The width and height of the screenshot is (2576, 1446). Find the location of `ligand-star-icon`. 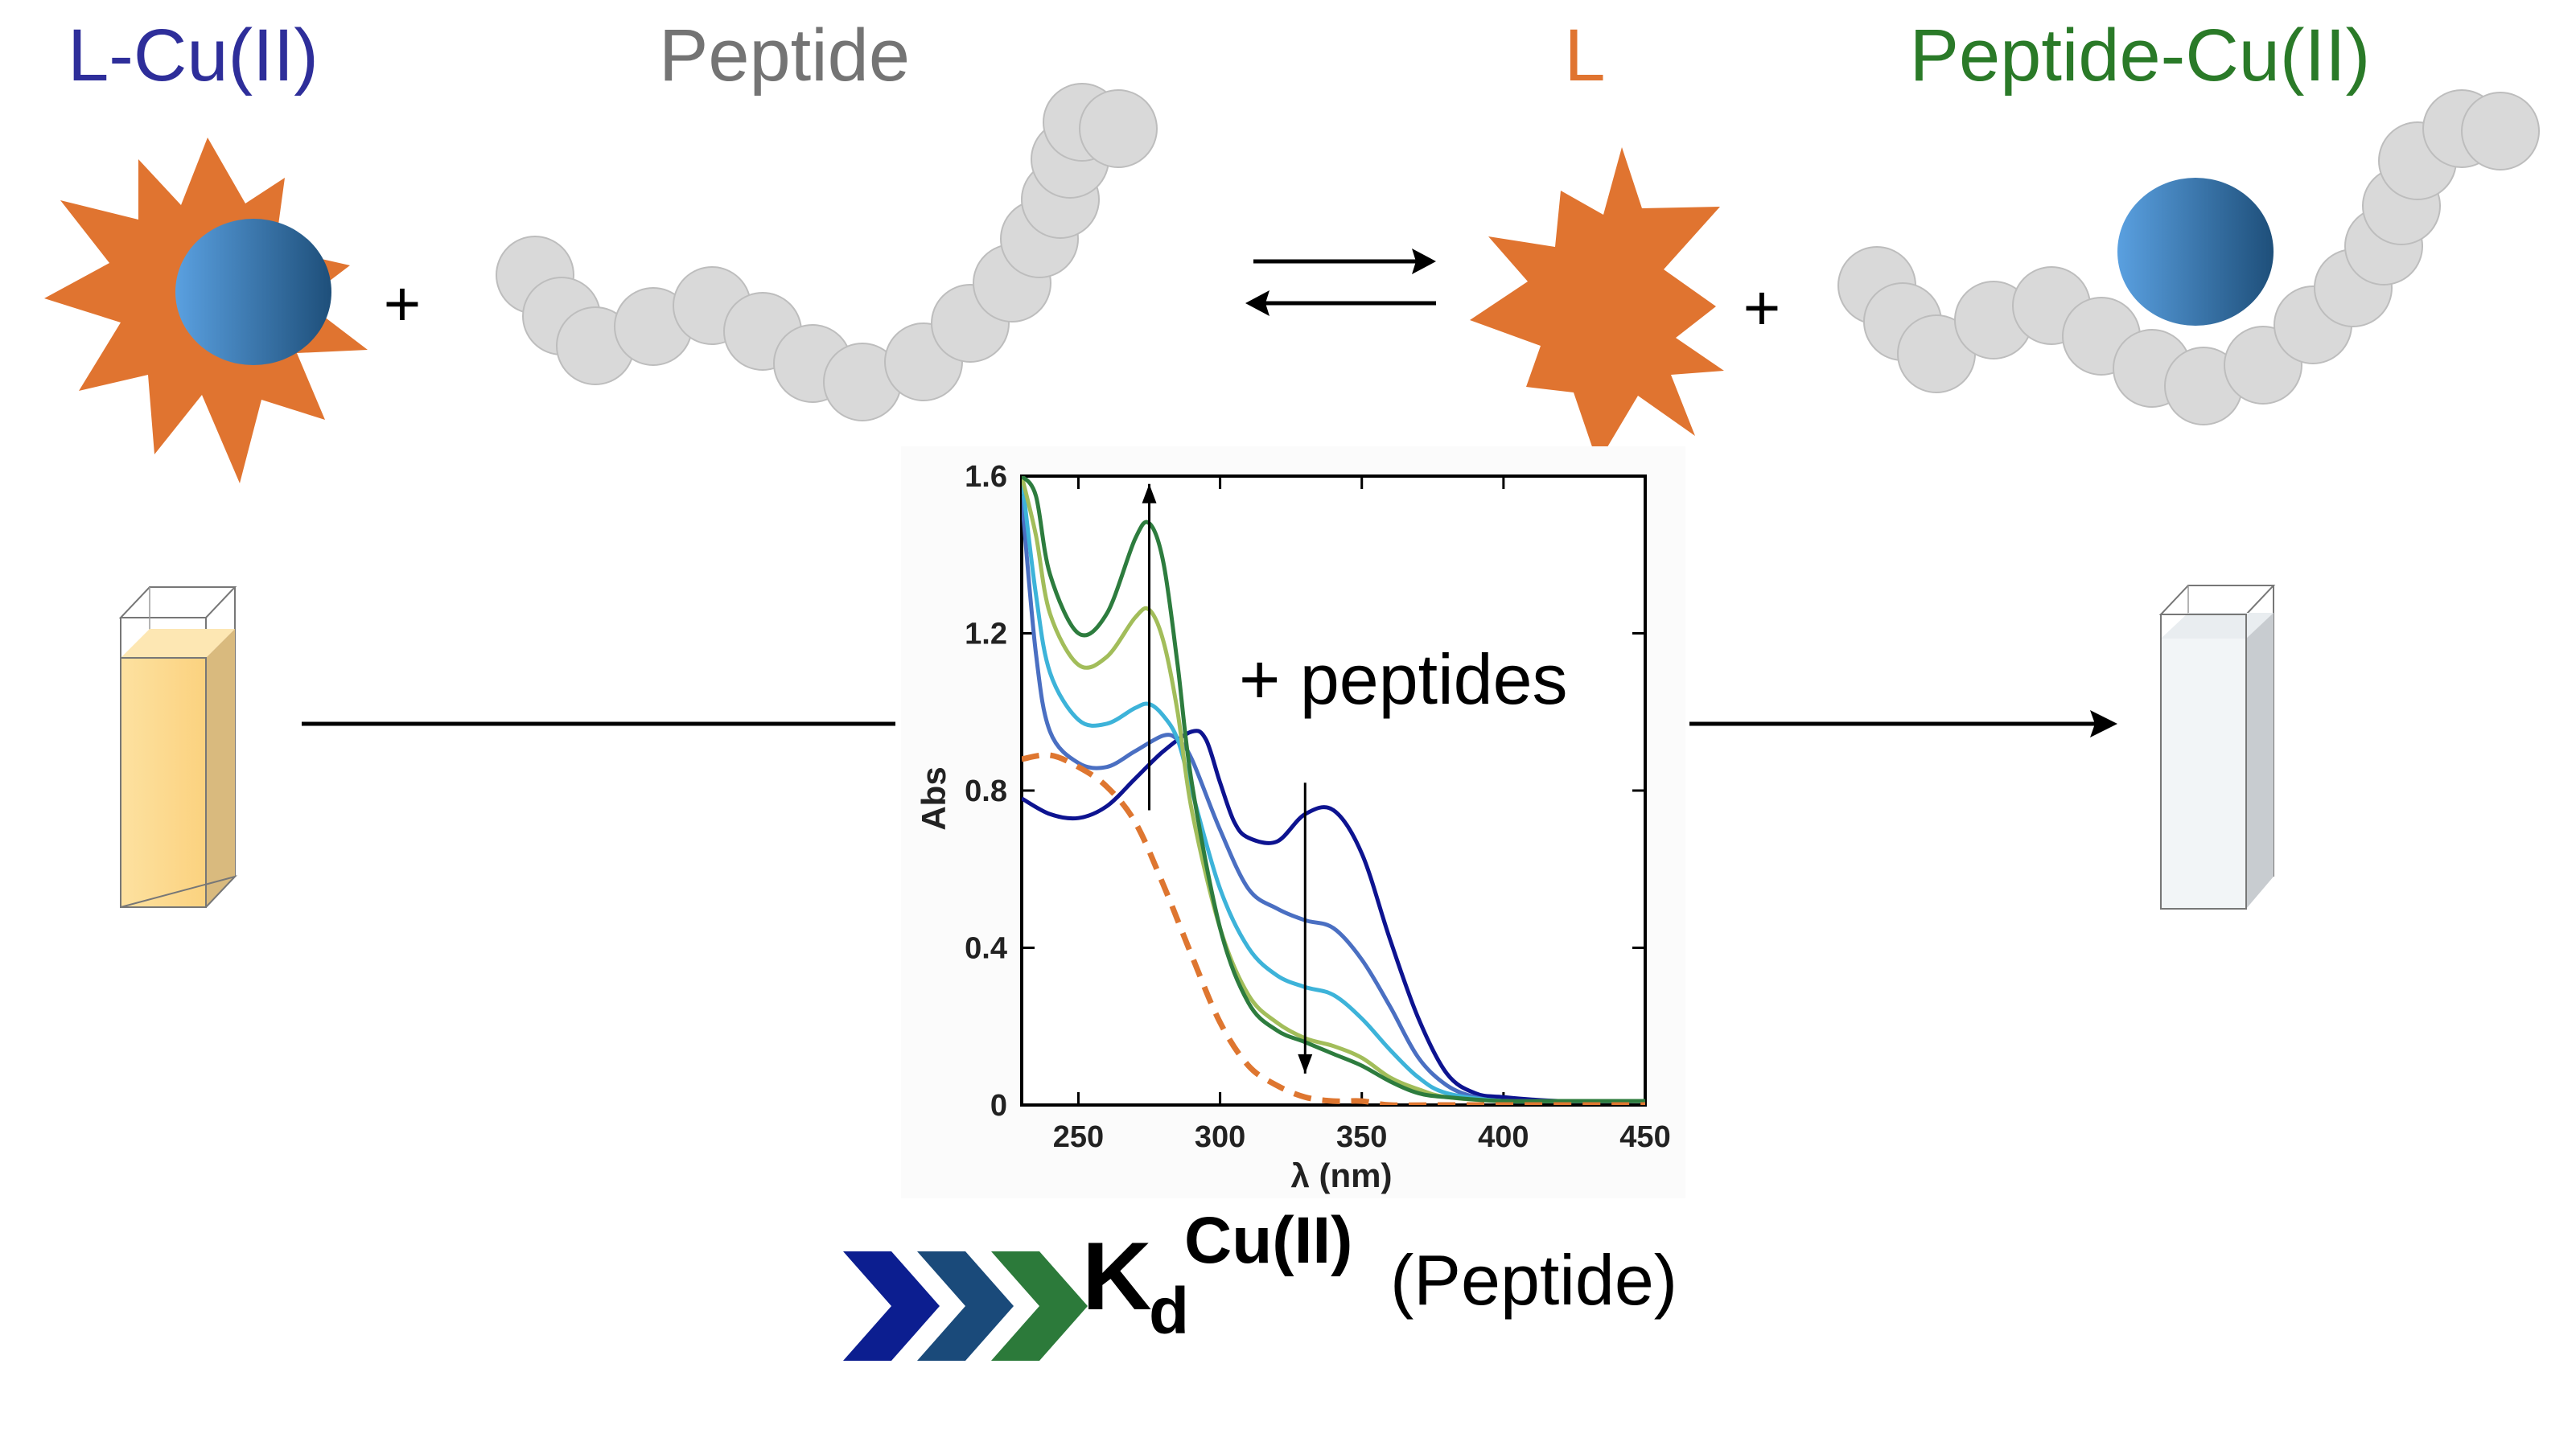

ligand-star-icon is located at coordinates (1597, 305).